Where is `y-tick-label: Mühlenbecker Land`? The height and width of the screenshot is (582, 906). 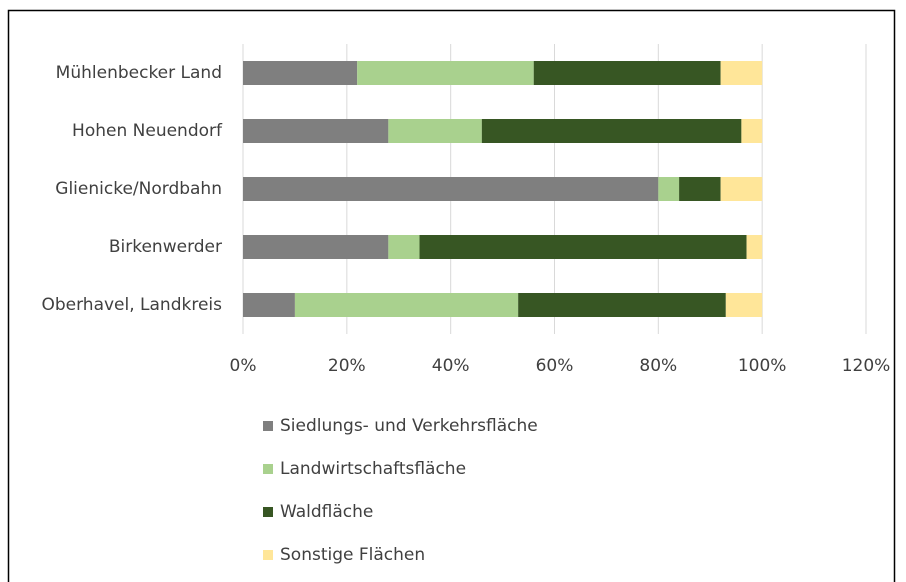 y-tick-label: Mühlenbecker Land is located at coordinates (139, 73).